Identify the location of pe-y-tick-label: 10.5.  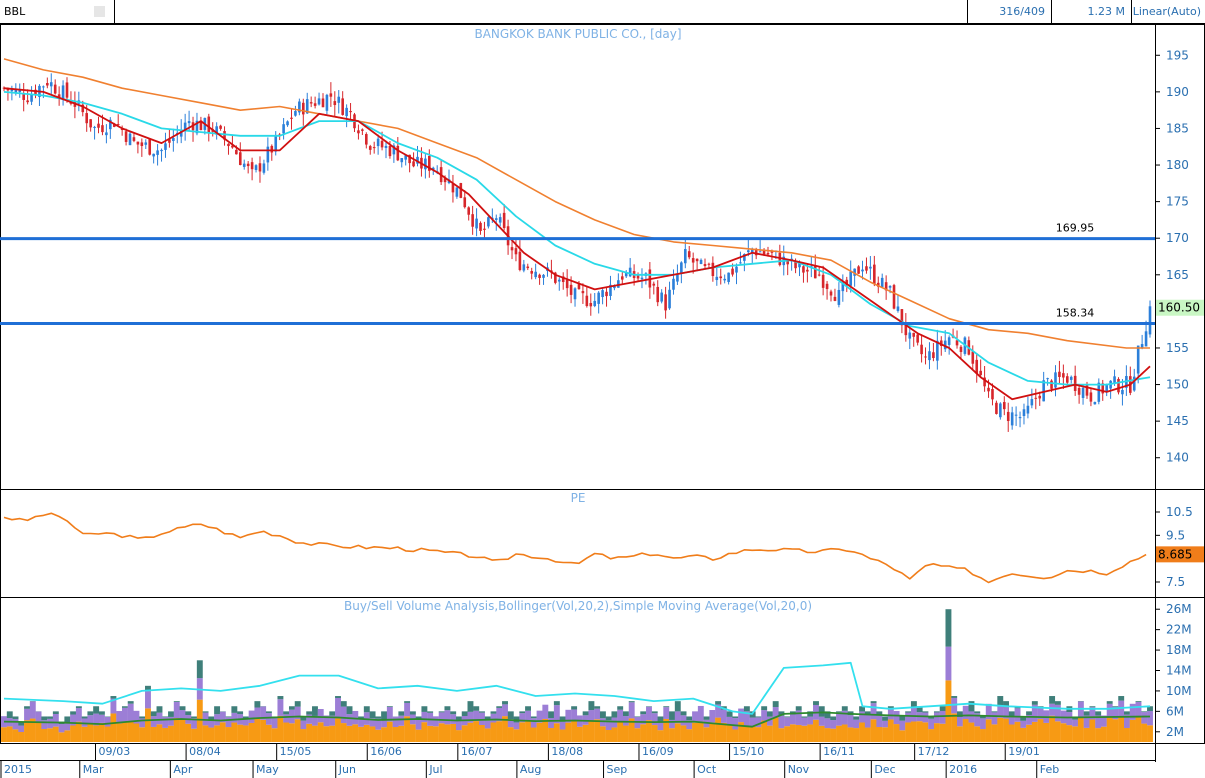
(1179, 512).